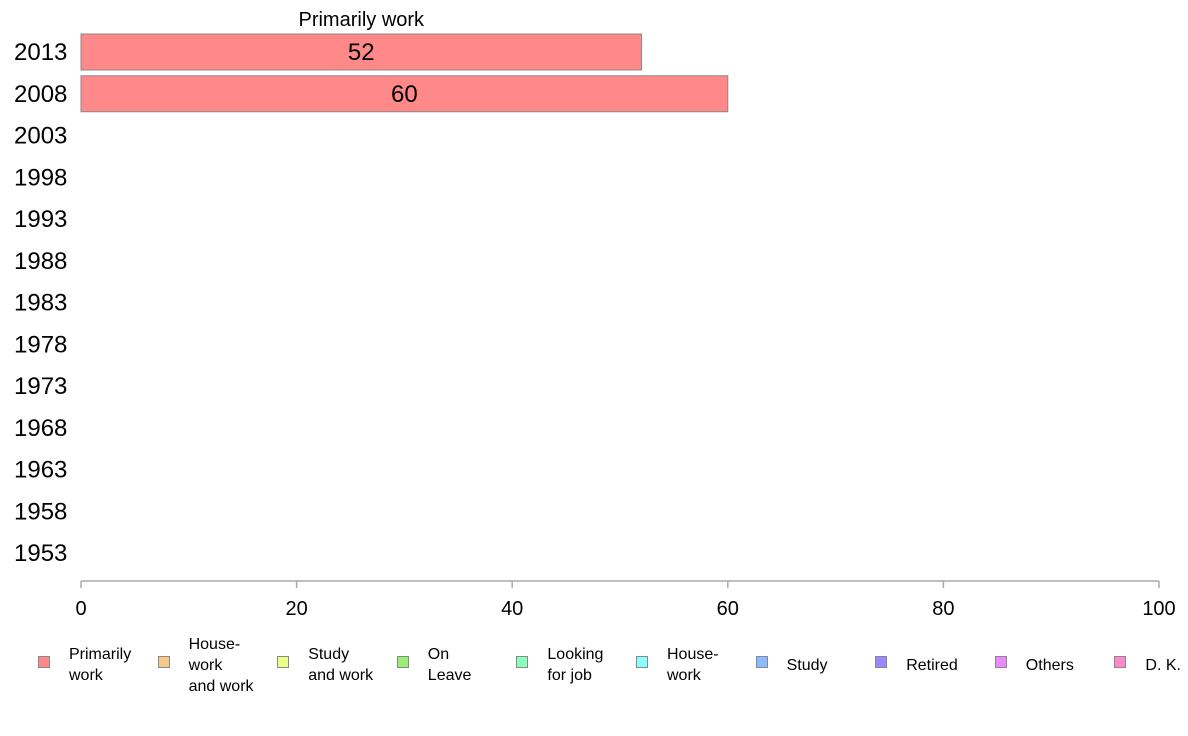 The image size is (1188, 736). What do you see at coordinates (40, 94) in the screenshot?
I see `y-tick-label-2008: 2008` at bounding box center [40, 94].